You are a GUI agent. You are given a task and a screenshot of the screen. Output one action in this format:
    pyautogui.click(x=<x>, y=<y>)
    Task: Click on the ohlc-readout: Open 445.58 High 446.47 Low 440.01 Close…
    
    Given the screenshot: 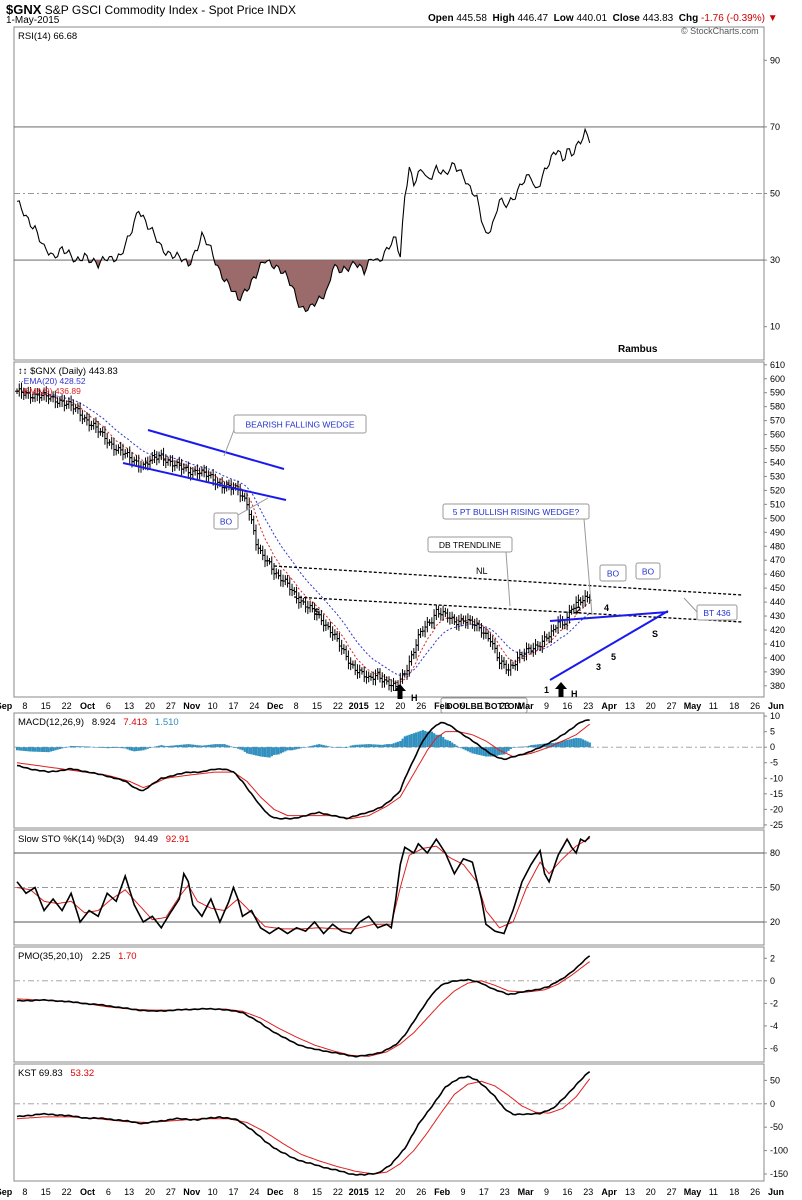 What is the action you would take?
    pyautogui.click(x=603, y=18)
    